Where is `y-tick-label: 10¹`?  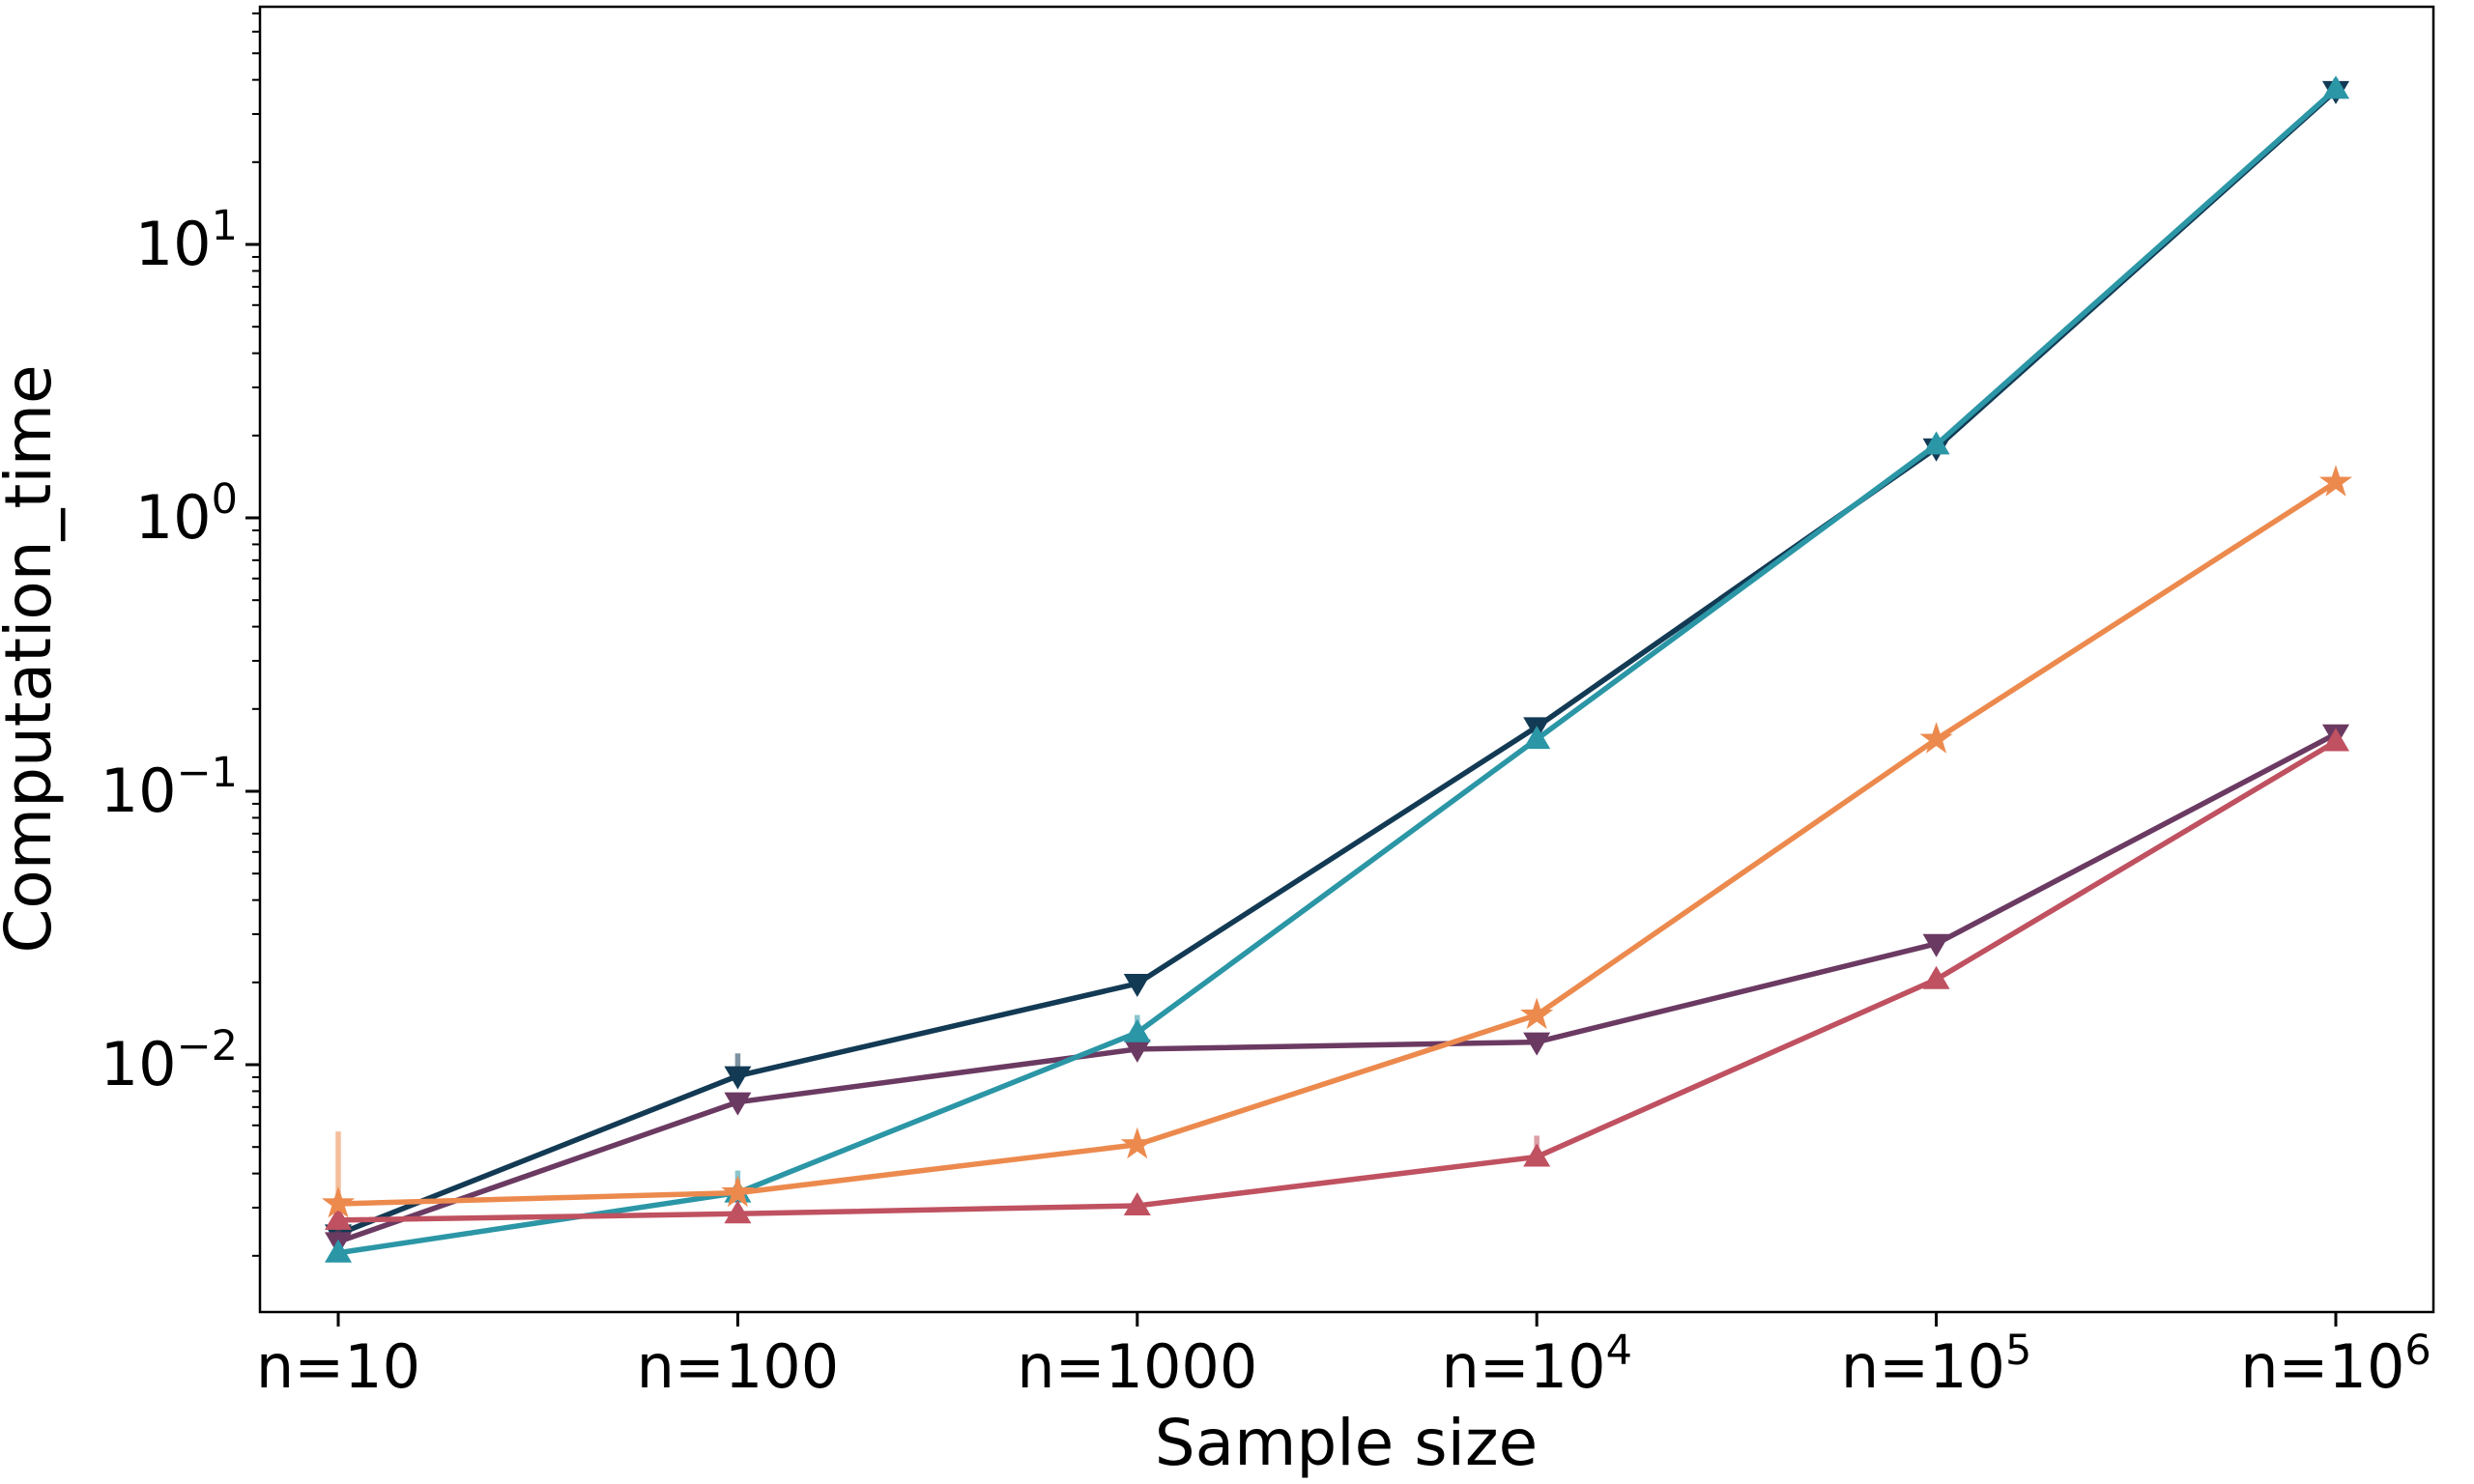
y-tick-label: 10¹ is located at coordinates (187, 241).